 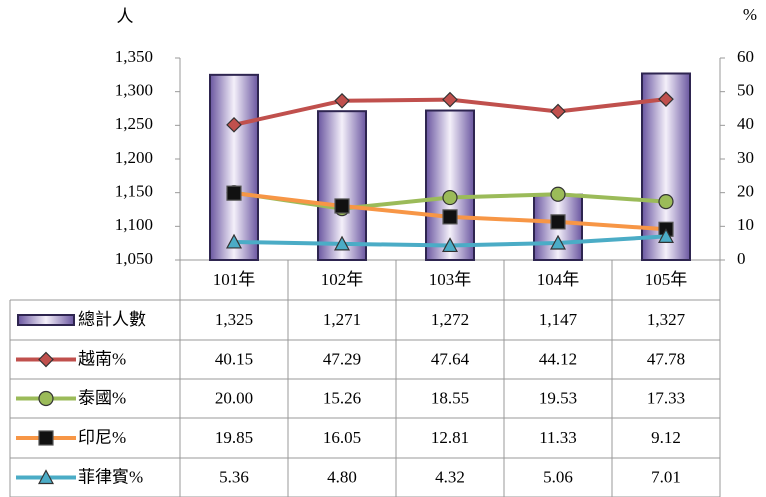 What do you see at coordinates (450, 358) in the screenshot?
I see `table-cell: 47.64` at bounding box center [450, 358].